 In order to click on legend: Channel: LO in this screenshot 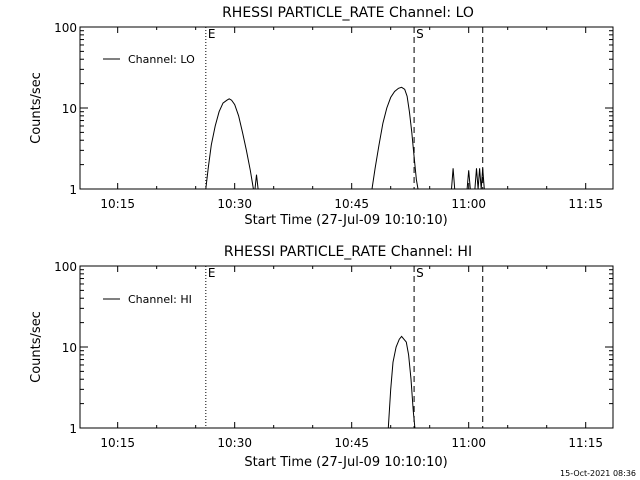, I will do `click(149, 59)`.